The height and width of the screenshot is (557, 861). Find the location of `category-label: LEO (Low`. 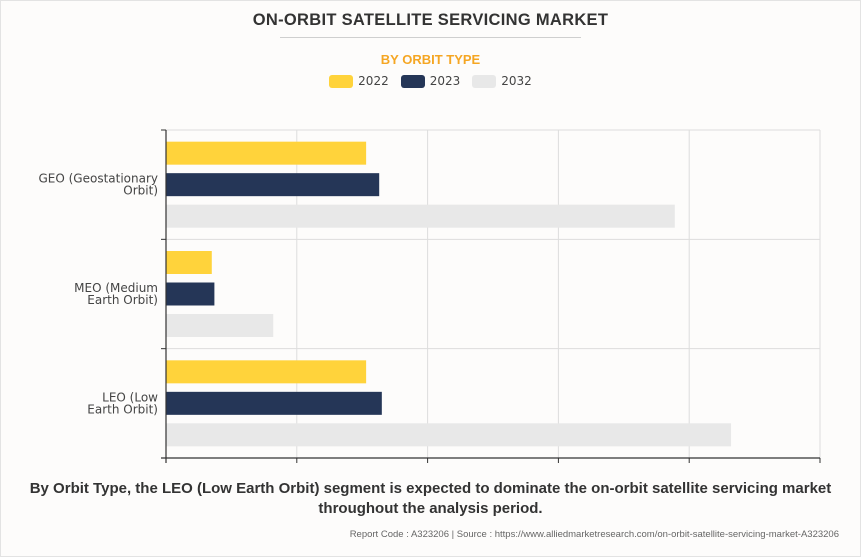

category-label: LEO (Low is located at coordinates (130, 397).